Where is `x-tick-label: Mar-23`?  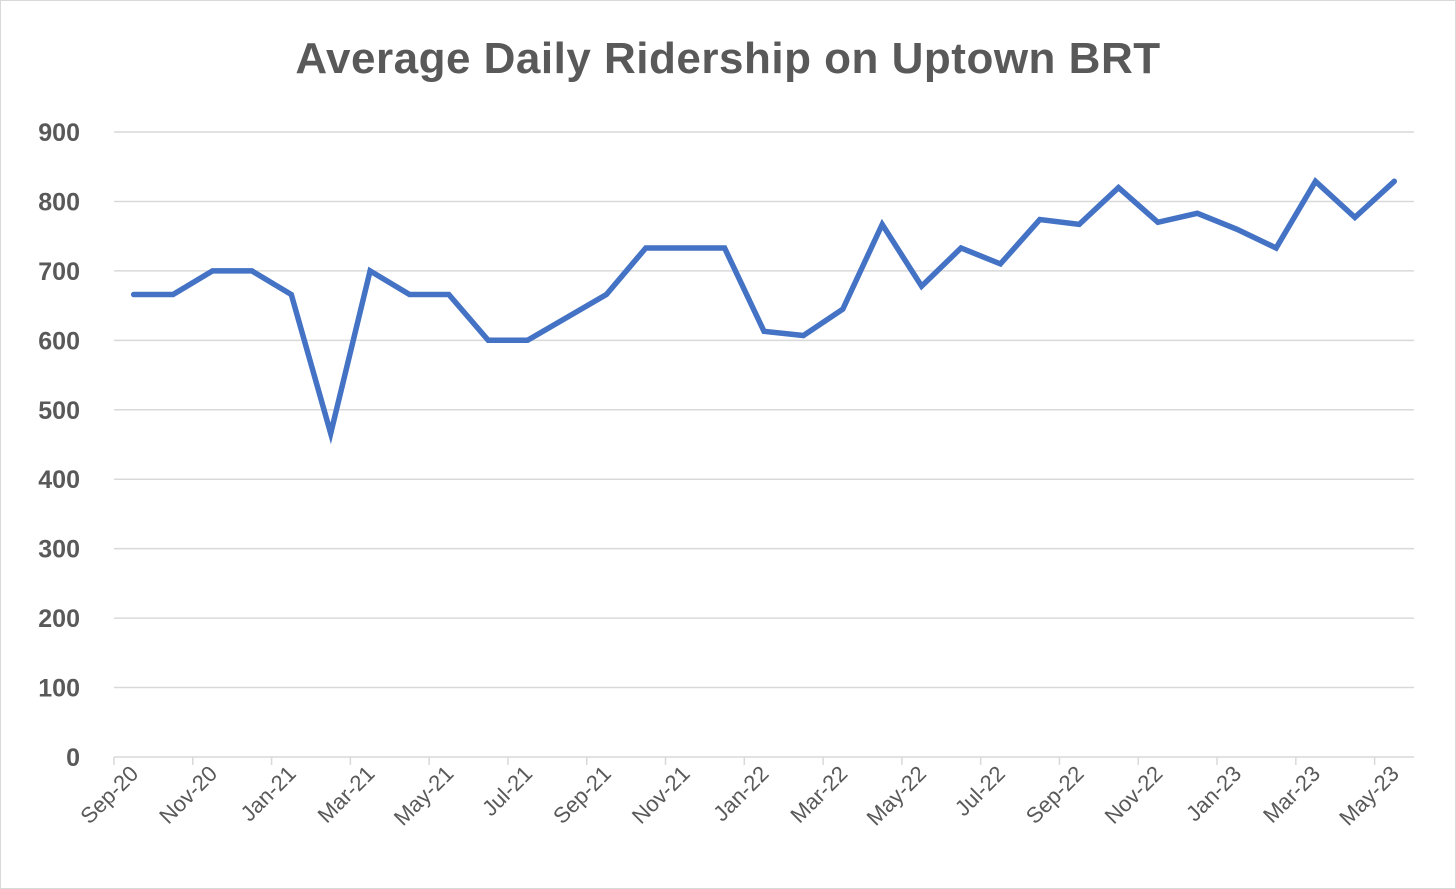 x-tick-label: Mar-23 is located at coordinates (1291, 794).